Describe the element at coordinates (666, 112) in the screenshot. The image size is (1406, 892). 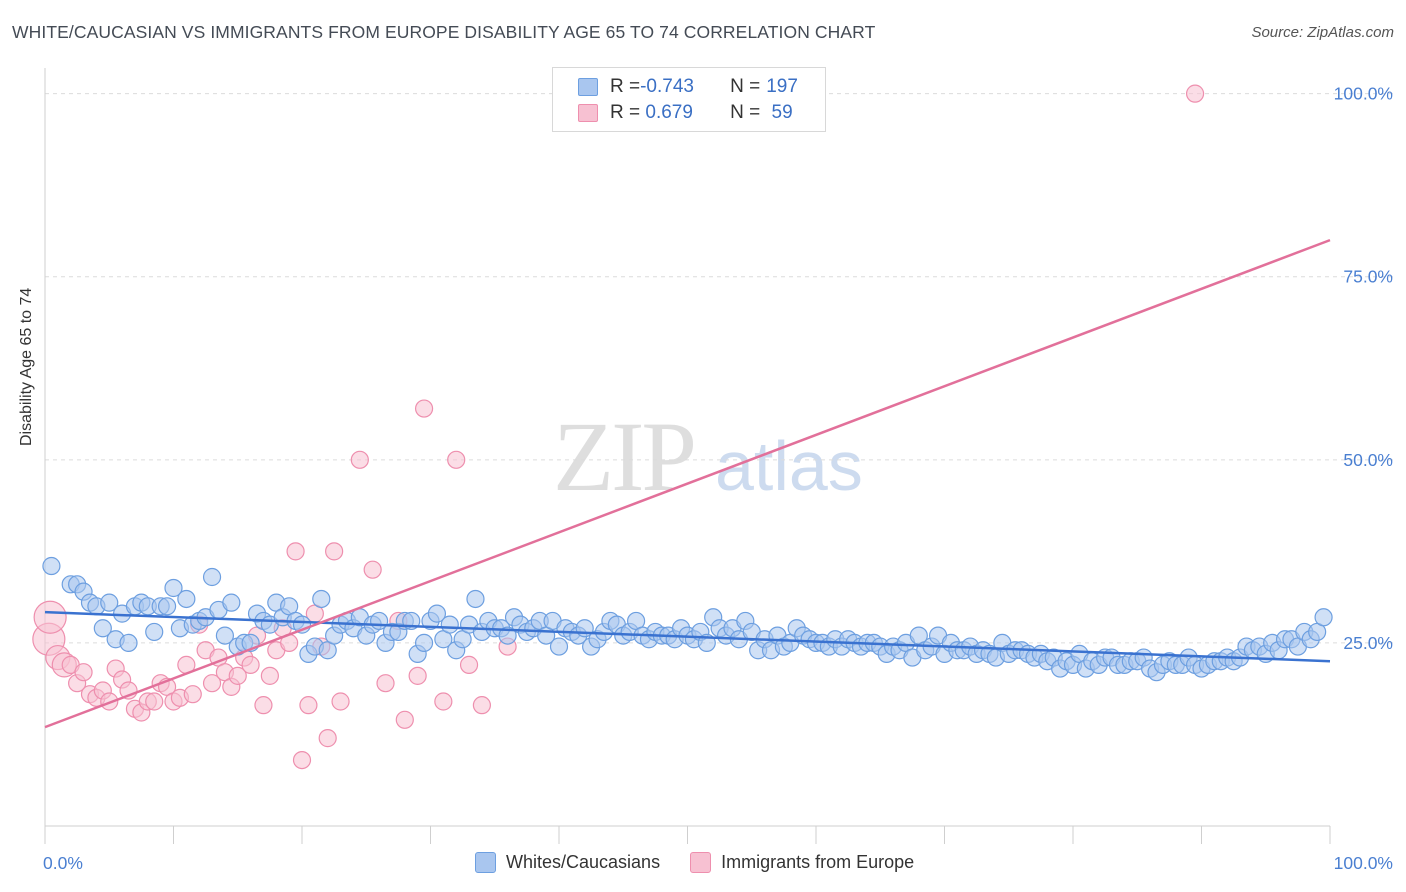
I see `legend-r-value: 0.679` at that location.